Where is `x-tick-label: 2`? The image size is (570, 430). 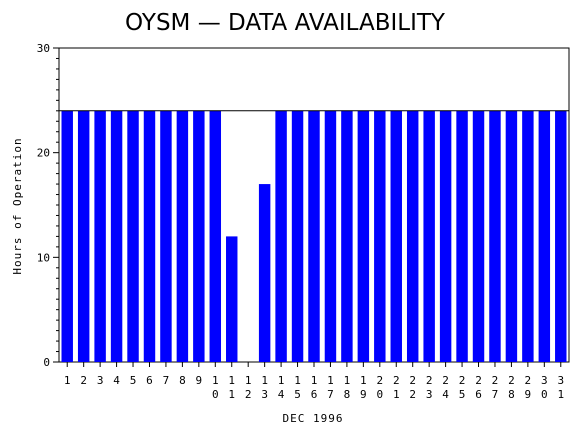
x-tick-label: 2 is located at coordinates (83, 380).